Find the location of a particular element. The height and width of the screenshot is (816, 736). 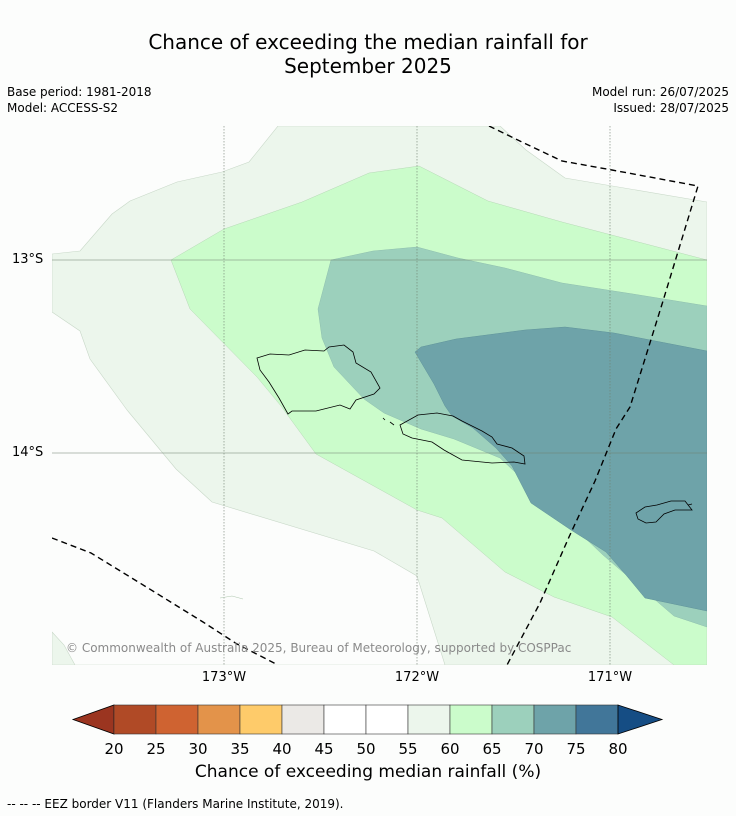

issued-date: Issued: 28/07/2025 is located at coordinates (671, 108).